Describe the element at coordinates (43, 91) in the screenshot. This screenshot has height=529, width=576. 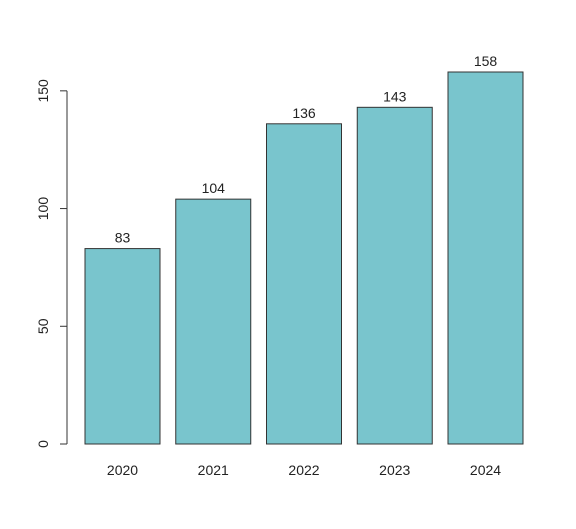
I see `y-tick-label: 150` at that location.